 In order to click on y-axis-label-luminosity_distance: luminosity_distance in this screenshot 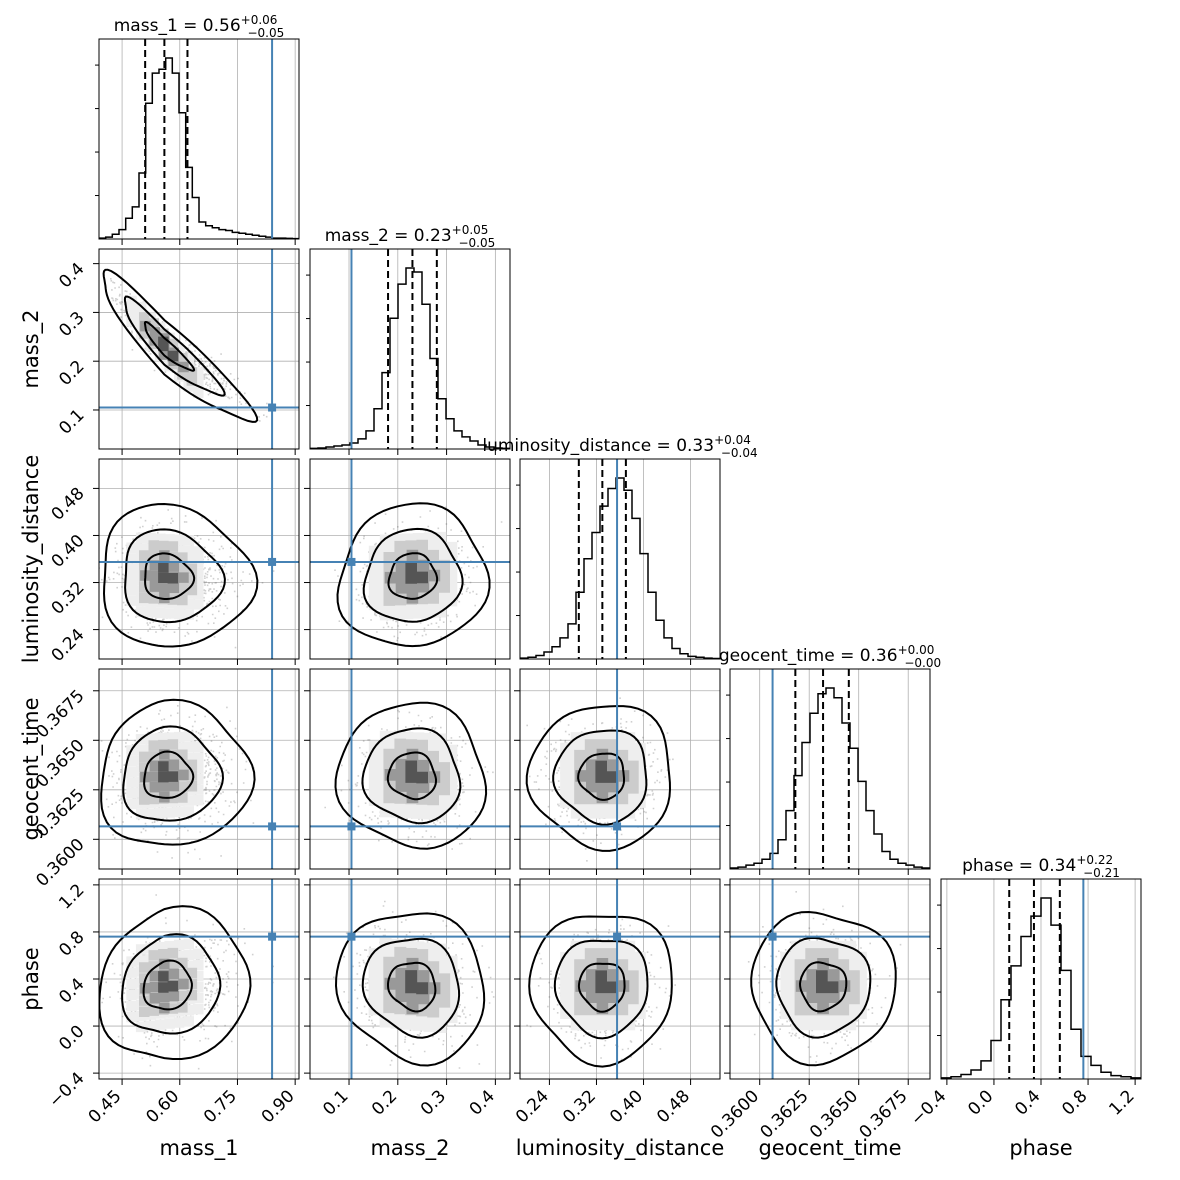, I will do `click(31, 559)`.